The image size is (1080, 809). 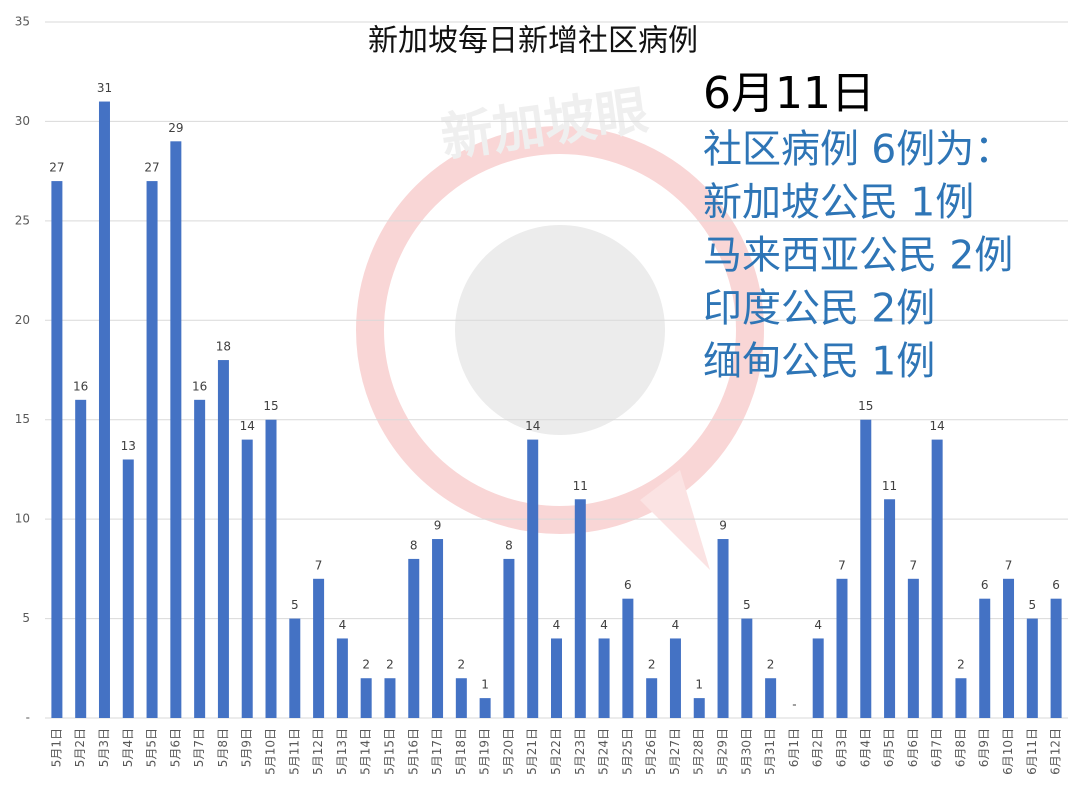 What do you see at coordinates (461, 751) in the screenshot?
I see `x-tick-label: 5月18日` at bounding box center [461, 751].